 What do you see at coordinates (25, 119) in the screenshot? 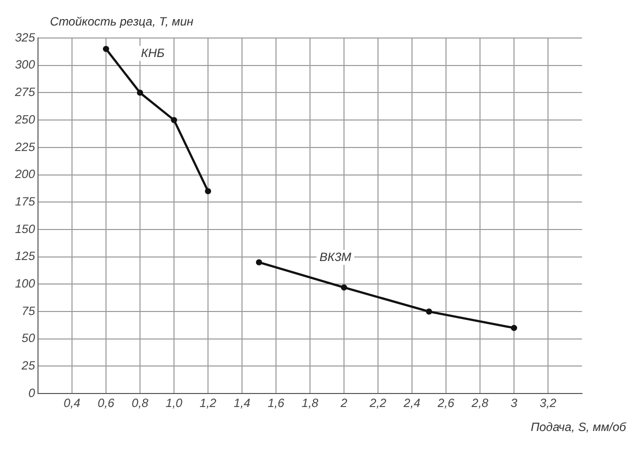
I see `y-tick-label: 250` at bounding box center [25, 119].